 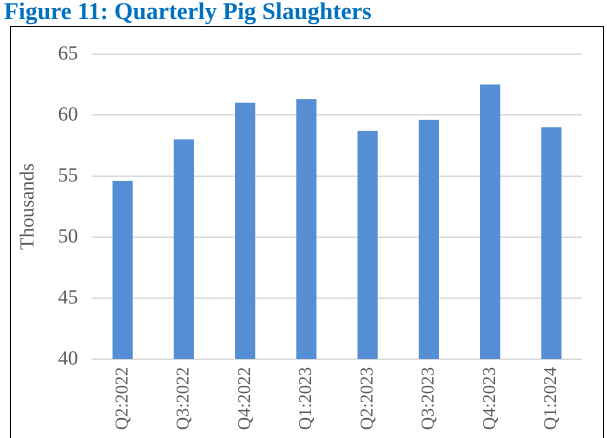 I want to click on y-tick-label: 40, so click(x=68, y=358).